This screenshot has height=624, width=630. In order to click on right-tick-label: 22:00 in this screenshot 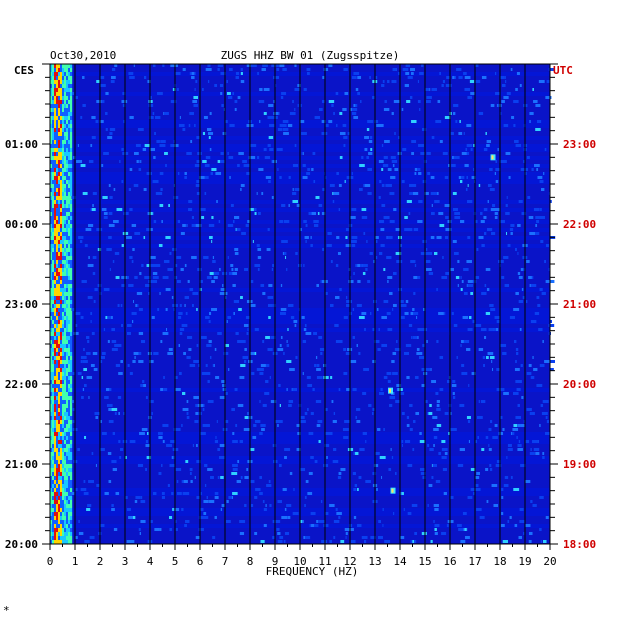, I will do `click(579, 224)`.